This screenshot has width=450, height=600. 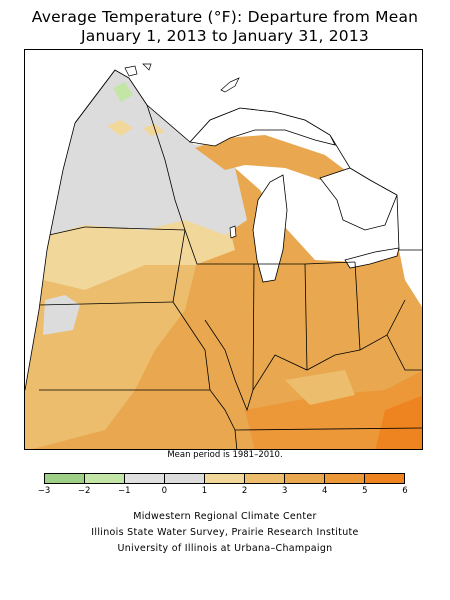 I want to click on legend-tick-label: 5, so click(x=365, y=491).